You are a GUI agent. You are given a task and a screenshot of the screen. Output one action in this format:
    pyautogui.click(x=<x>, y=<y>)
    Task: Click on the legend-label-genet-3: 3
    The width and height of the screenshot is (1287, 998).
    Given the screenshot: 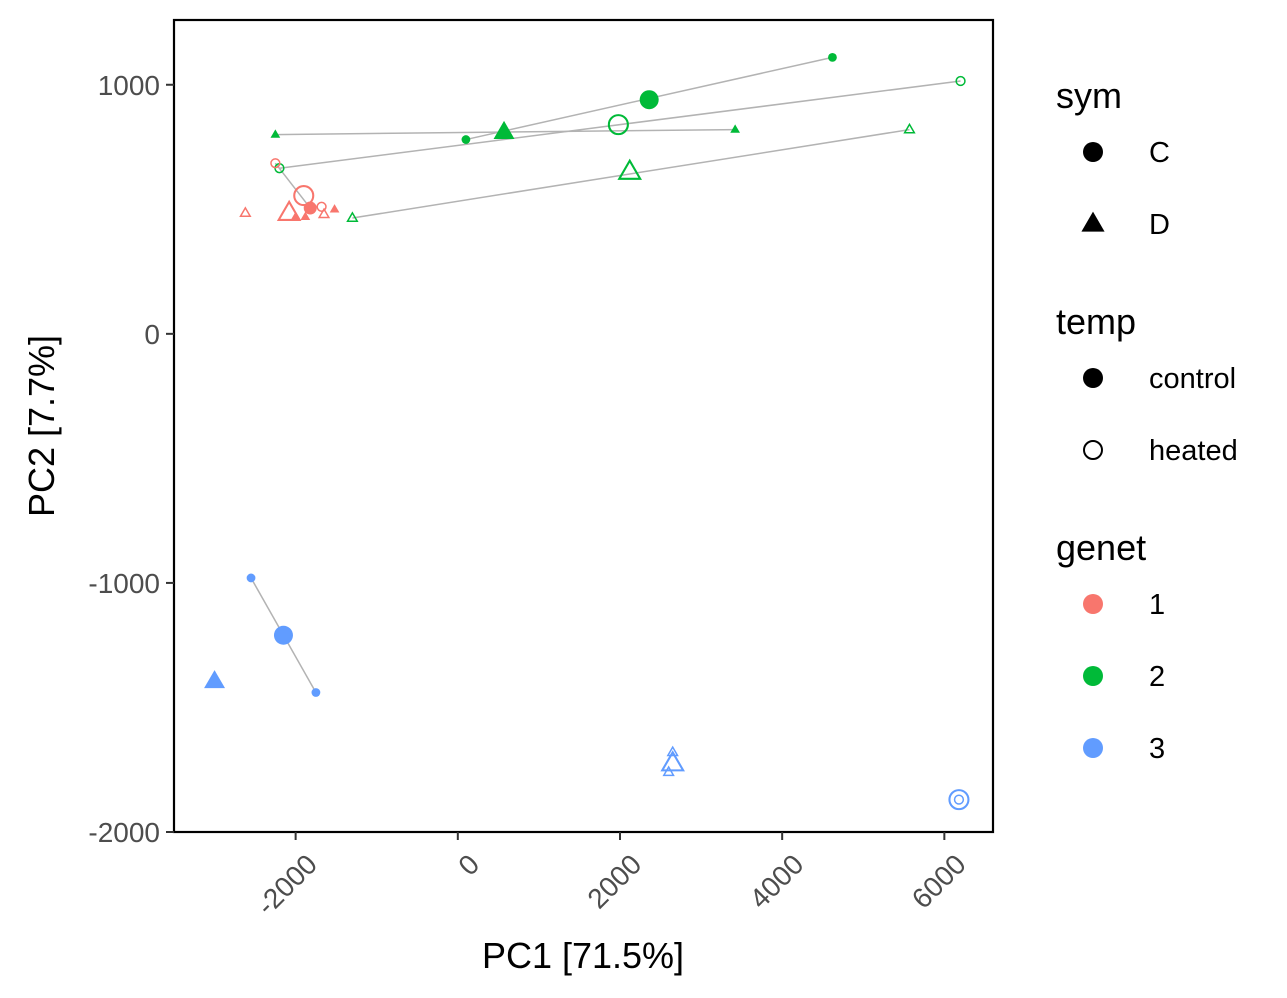 What is the action you would take?
    pyautogui.click(x=1157, y=749)
    